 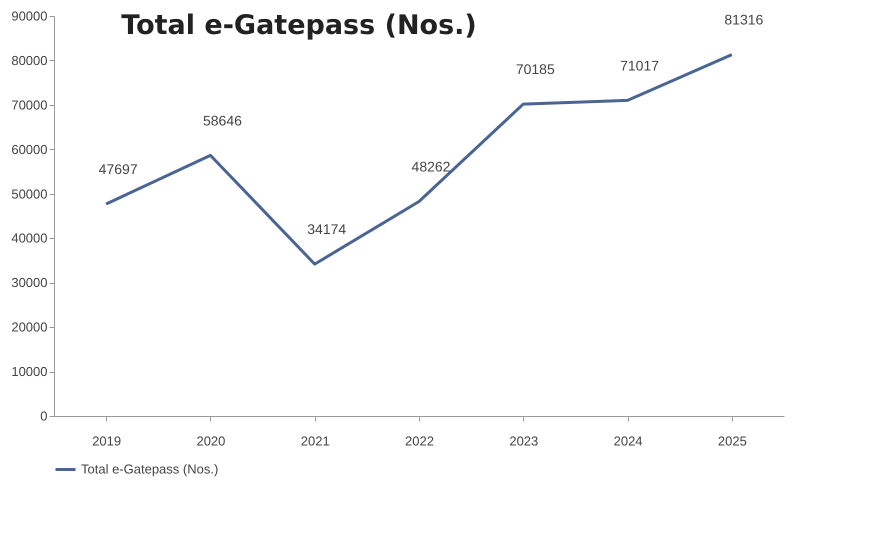 I want to click on x-tick-label: 2020, so click(x=211, y=441).